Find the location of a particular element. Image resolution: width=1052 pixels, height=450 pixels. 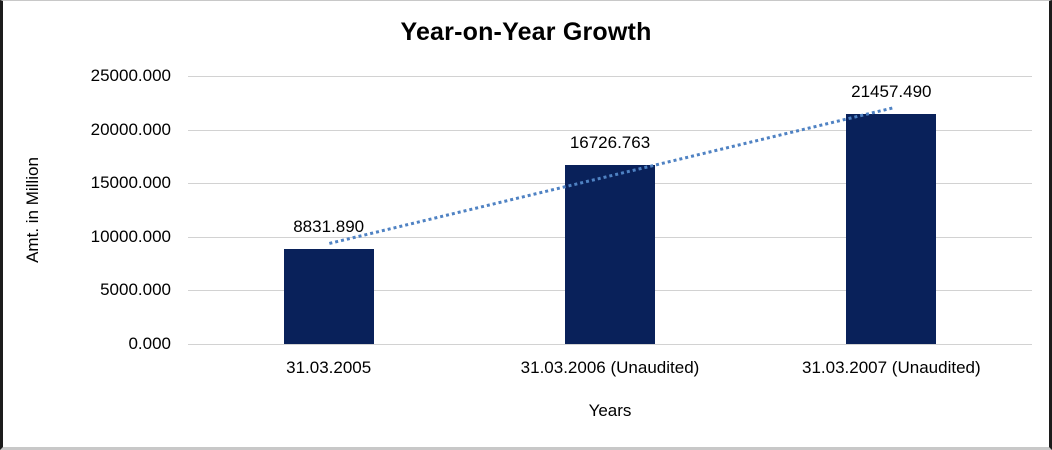

bar-value-label: 8831.890 is located at coordinates (329, 227).